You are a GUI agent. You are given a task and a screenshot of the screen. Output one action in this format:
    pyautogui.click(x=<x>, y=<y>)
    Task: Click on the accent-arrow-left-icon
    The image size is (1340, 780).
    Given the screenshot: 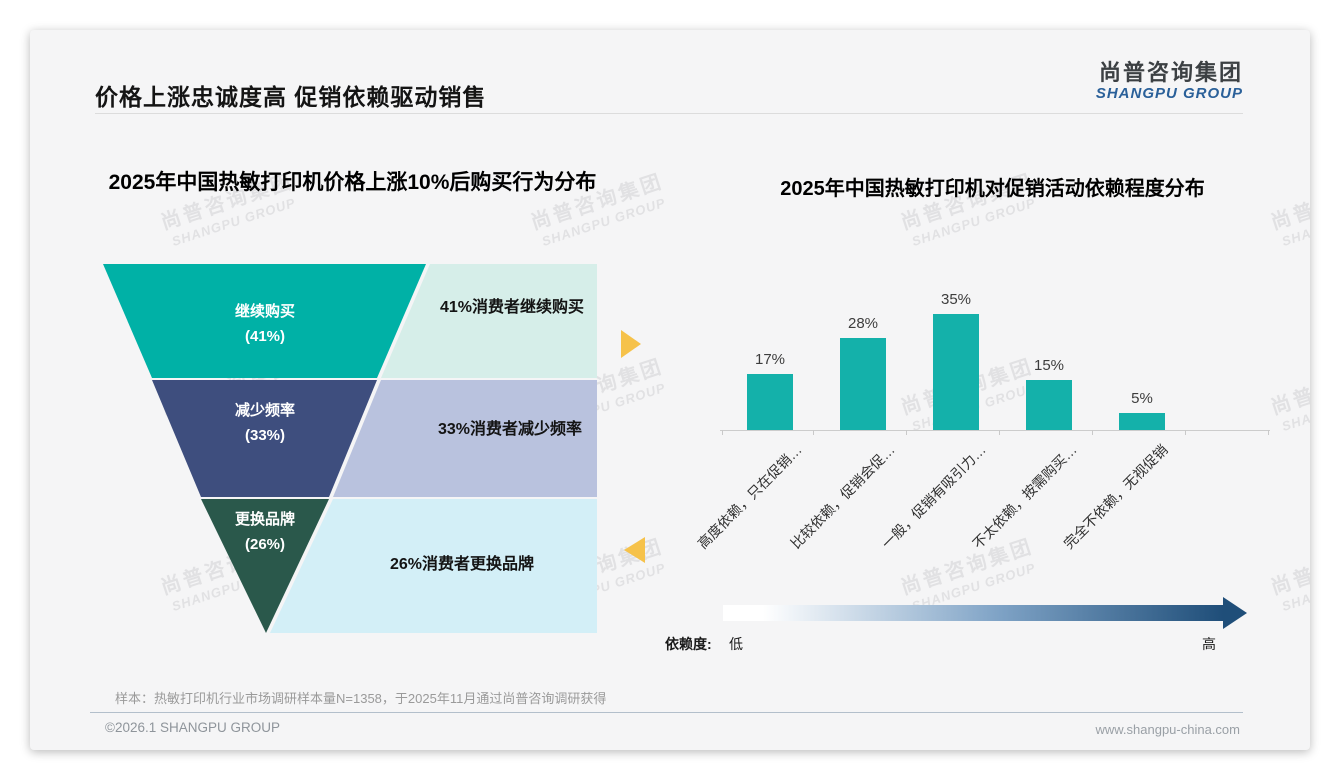 What is the action you would take?
    pyautogui.click(x=634, y=550)
    